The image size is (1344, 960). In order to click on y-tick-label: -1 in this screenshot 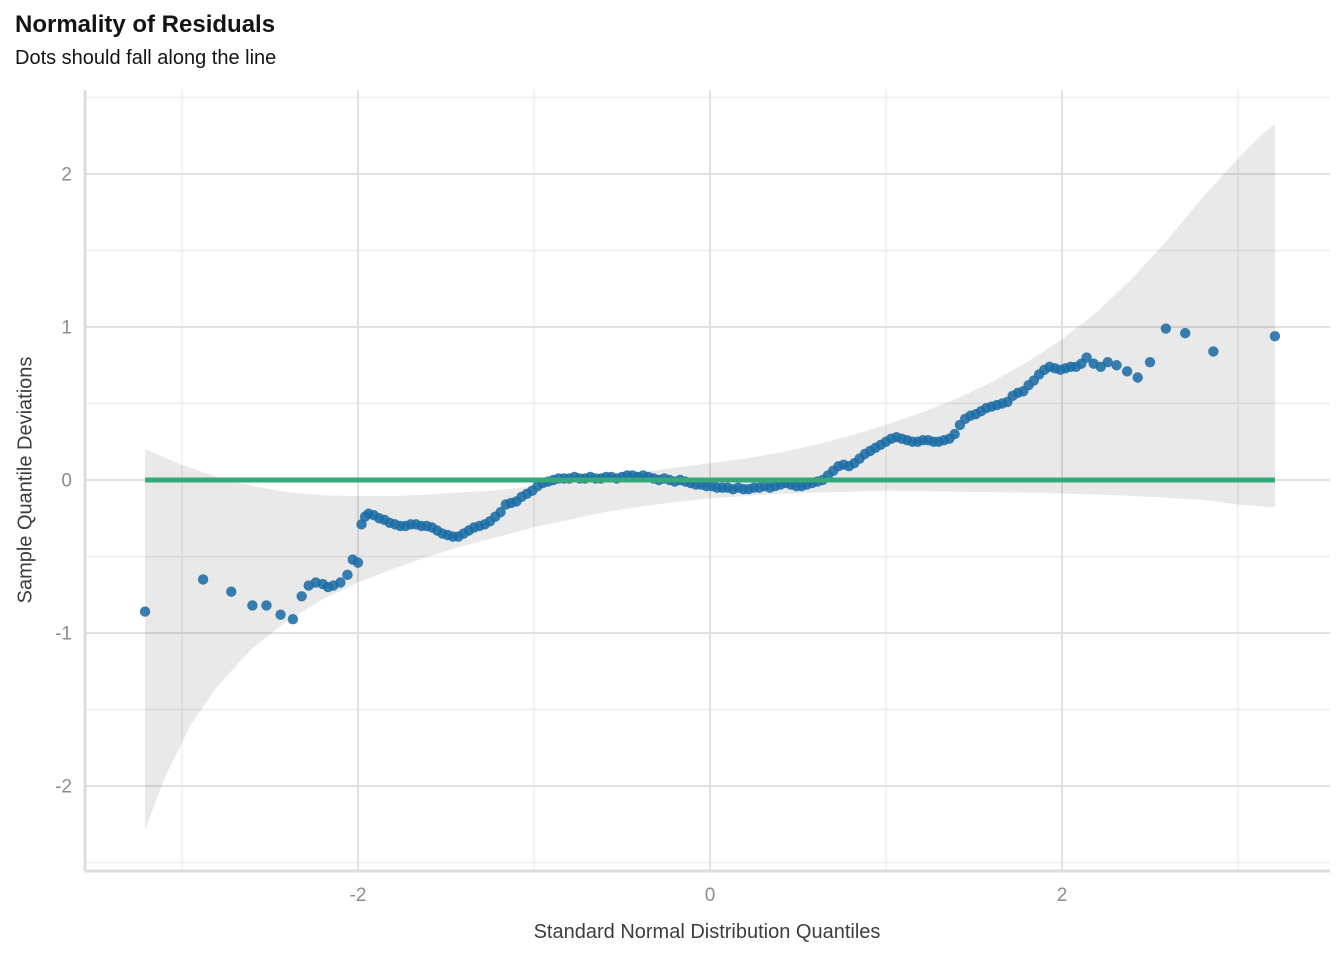, I will do `click(63, 634)`.